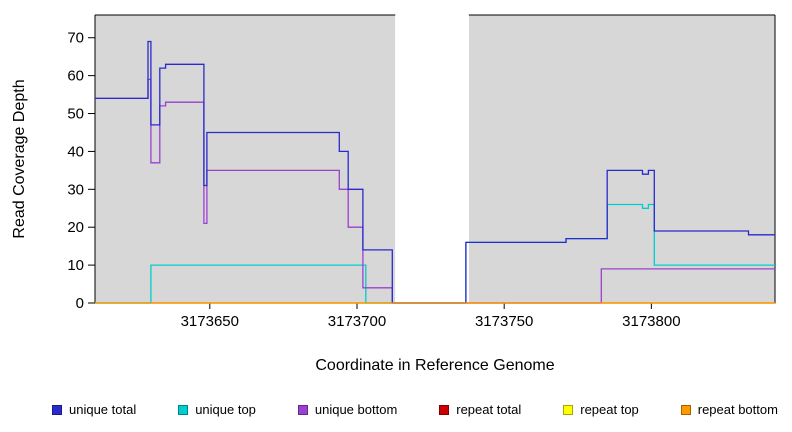  Describe the element at coordinates (75, 76) in the screenshot. I see `y-tick-label: 60` at that location.